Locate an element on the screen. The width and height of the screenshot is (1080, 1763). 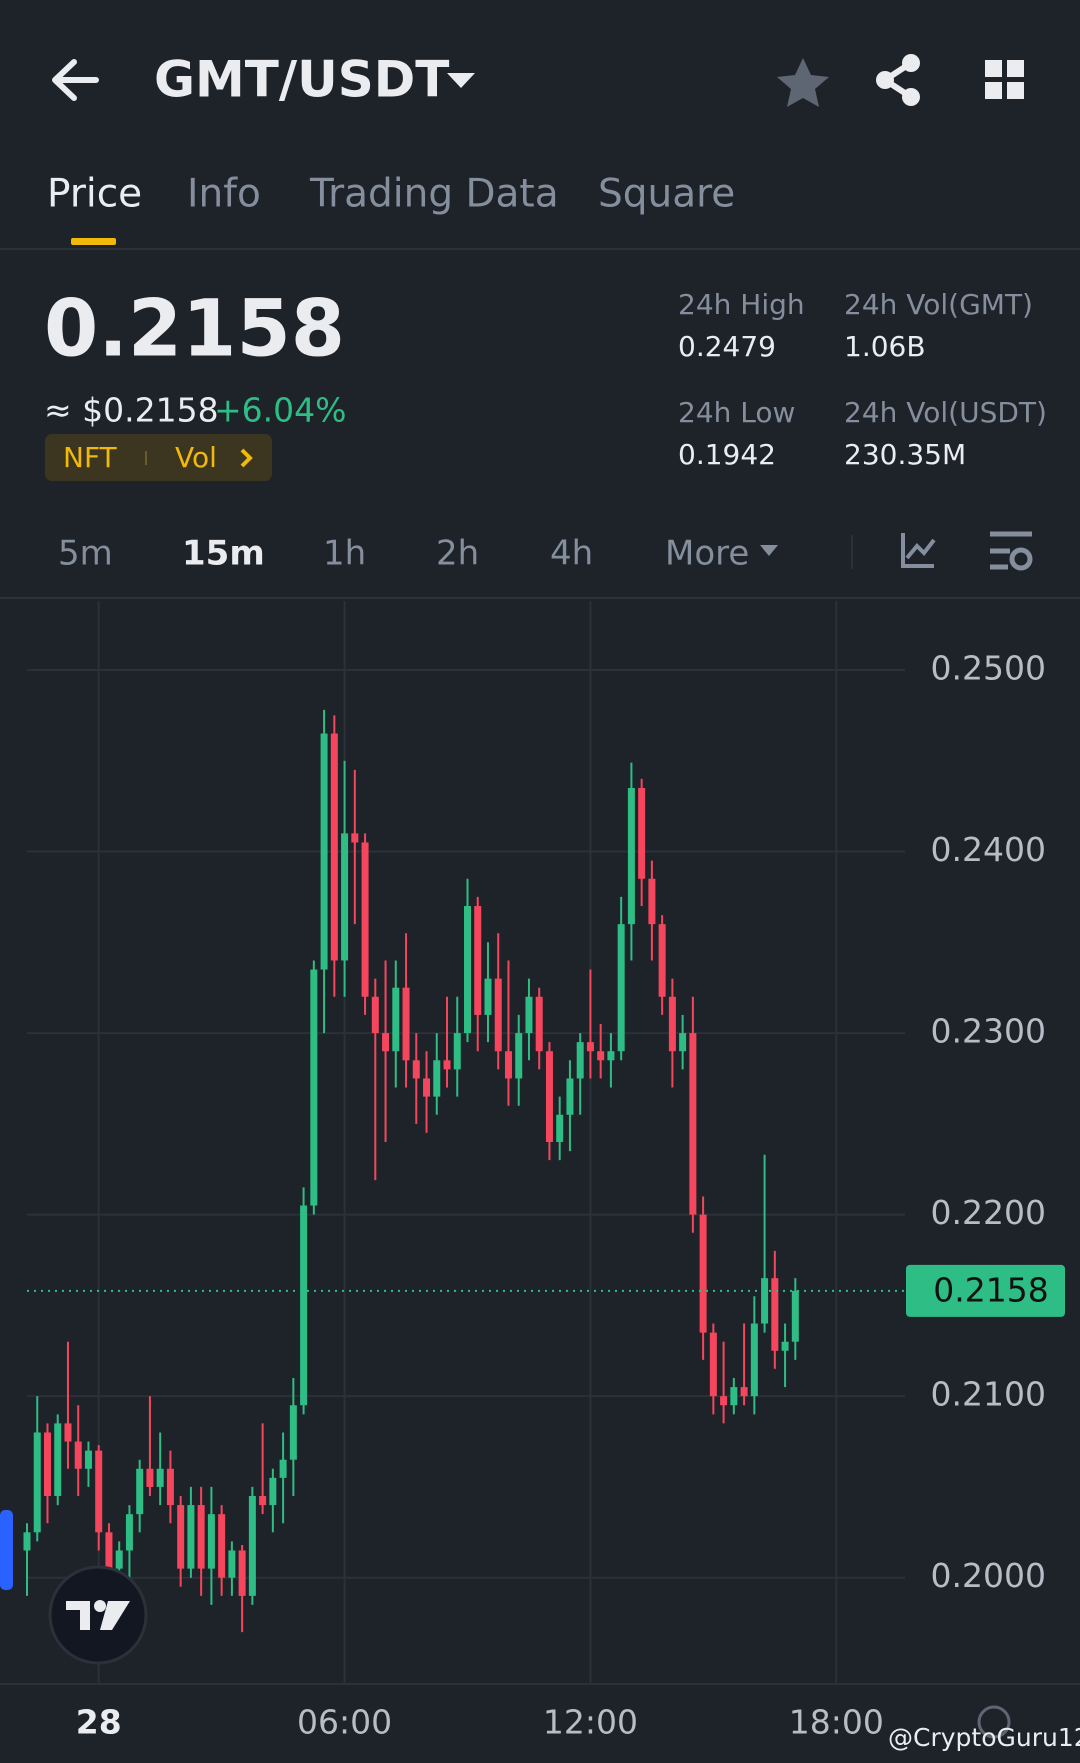
separator is located at coordinates (852, 552).